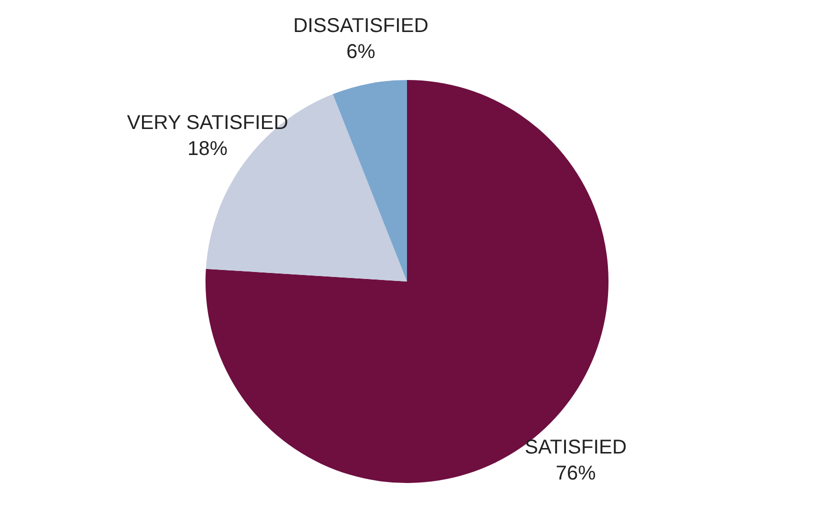 The height and width of the screenshot is (523, 814). Describe the element at coordinates (576, 473) in the screenshot. I see `data-label: 76%` at that location.